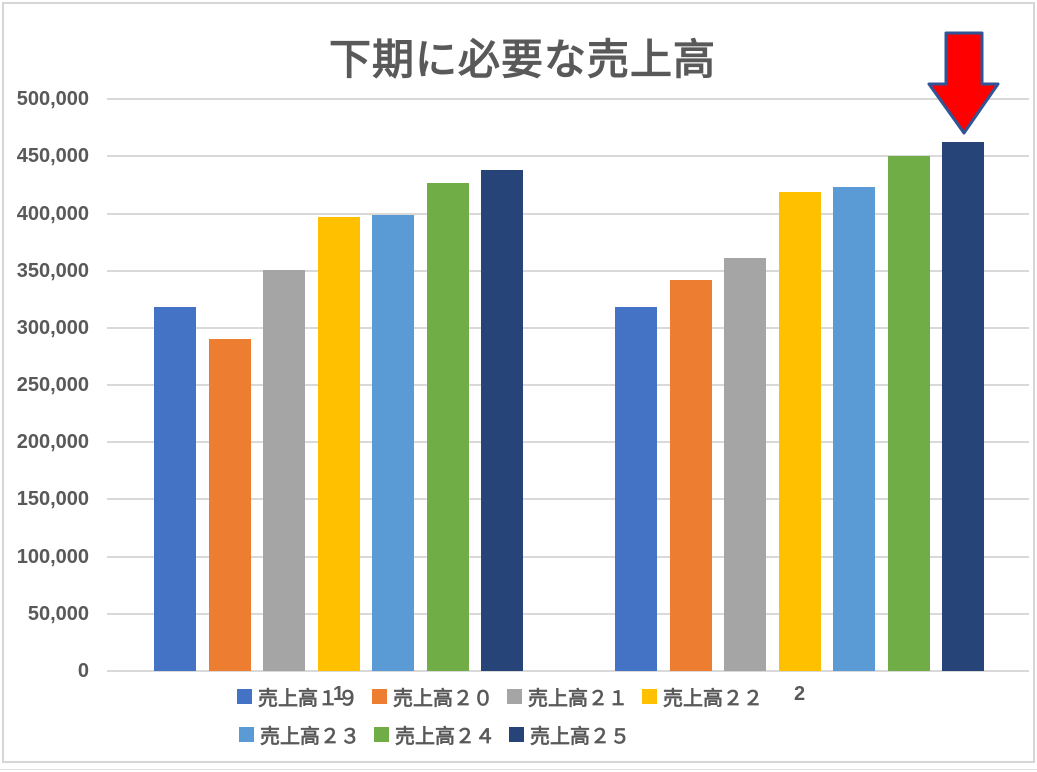  Describe the element at coordinates (381, 734) in the screenshot. I see `legend-marker-売上高２４` at that location.